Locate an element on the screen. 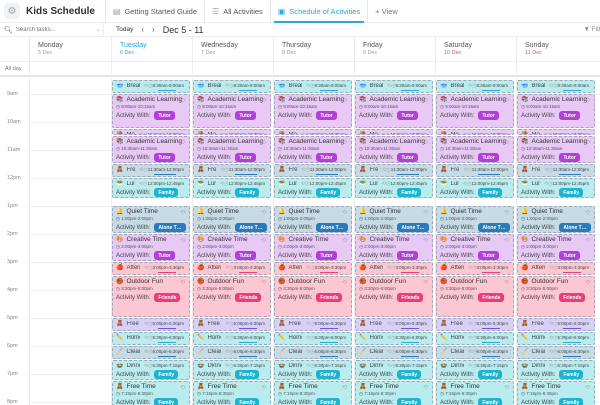 Image resolution: width=600 pixels, height=405 pixels. event-card: 🧸Free T ⟲◷5:00pm-5:30pm is located at coordinates (394, 325).